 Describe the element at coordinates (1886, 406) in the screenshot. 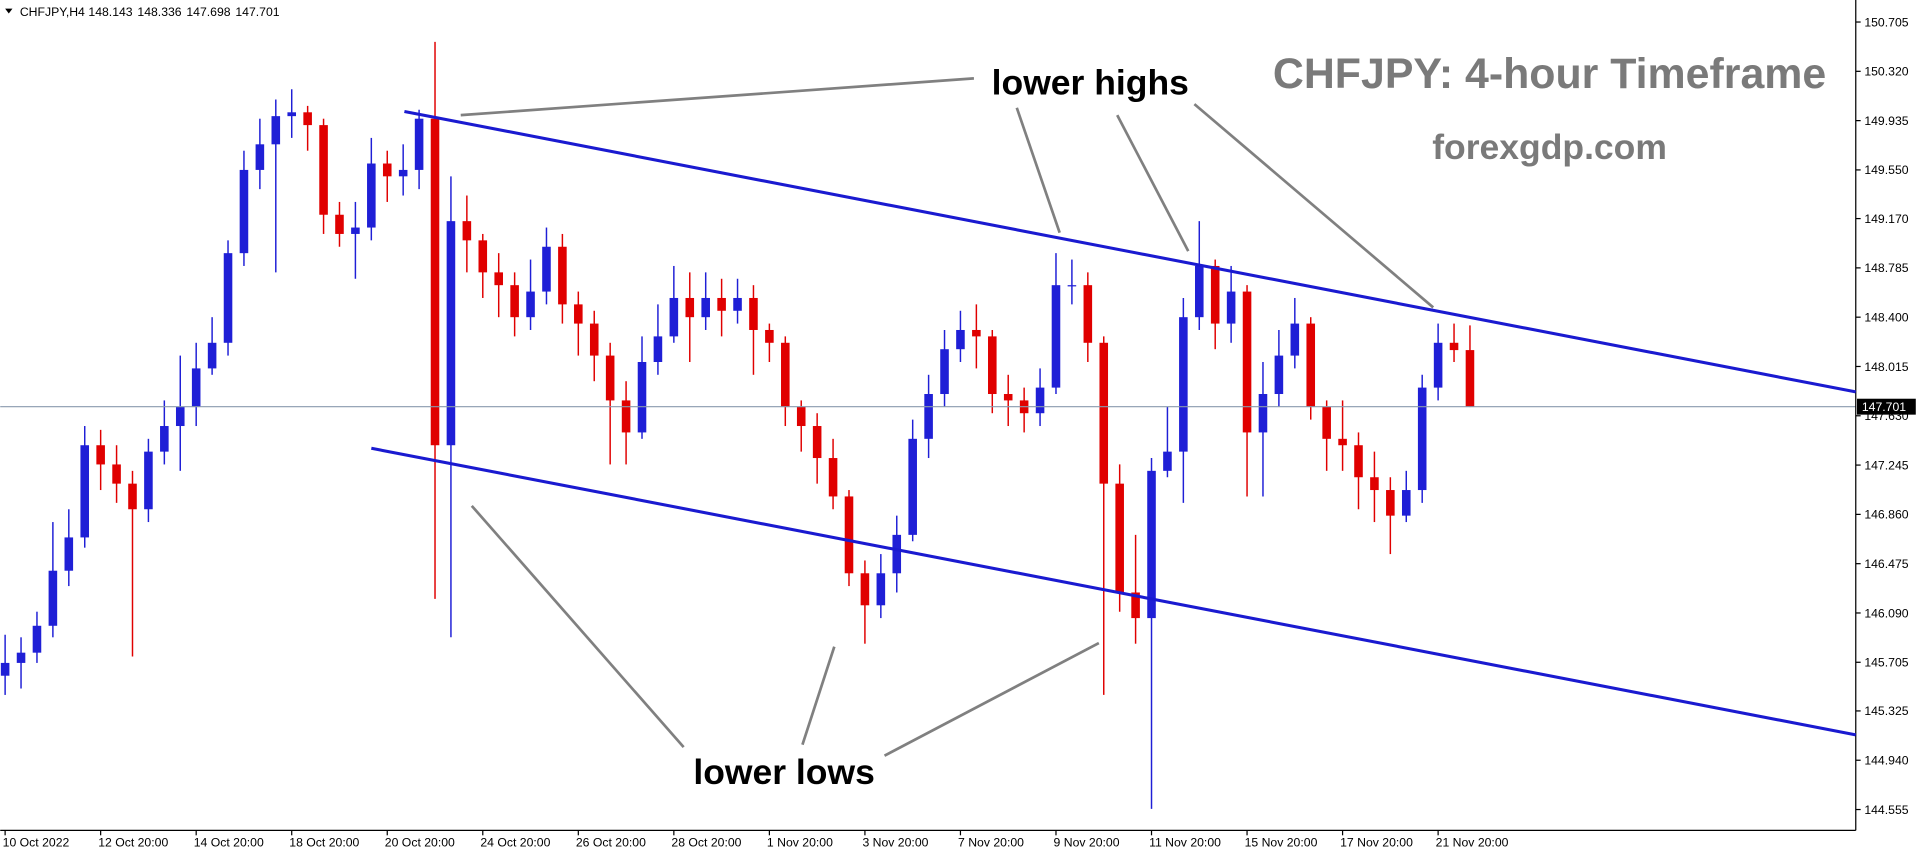

I see `price-label-box` at that location.